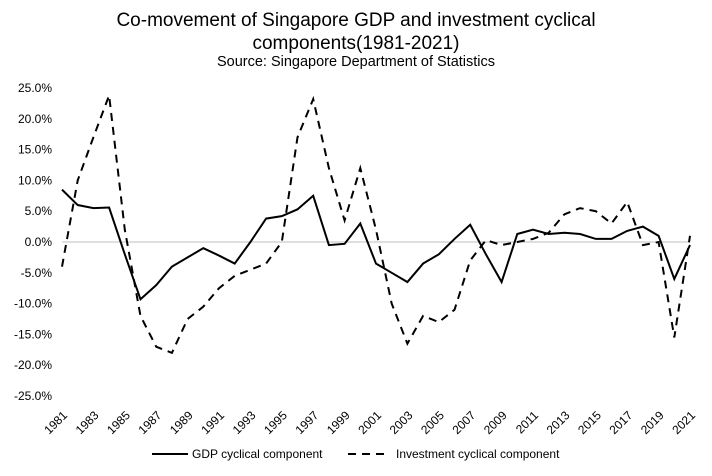 The width and height of the screenshot is (712, 476). What do you see at coordinates (55, 422) in the screenshot?
I see `x-tick-label: 1981` at bounding box center [55, 422].